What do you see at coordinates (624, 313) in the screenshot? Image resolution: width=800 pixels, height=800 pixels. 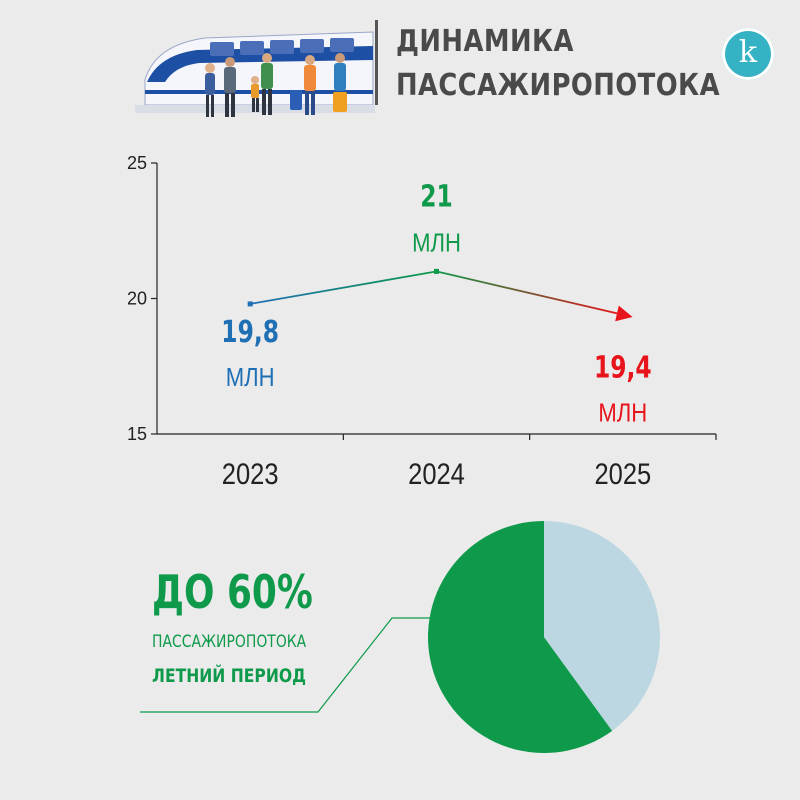 I see `arrow-head` at bounding box center [624, 313].